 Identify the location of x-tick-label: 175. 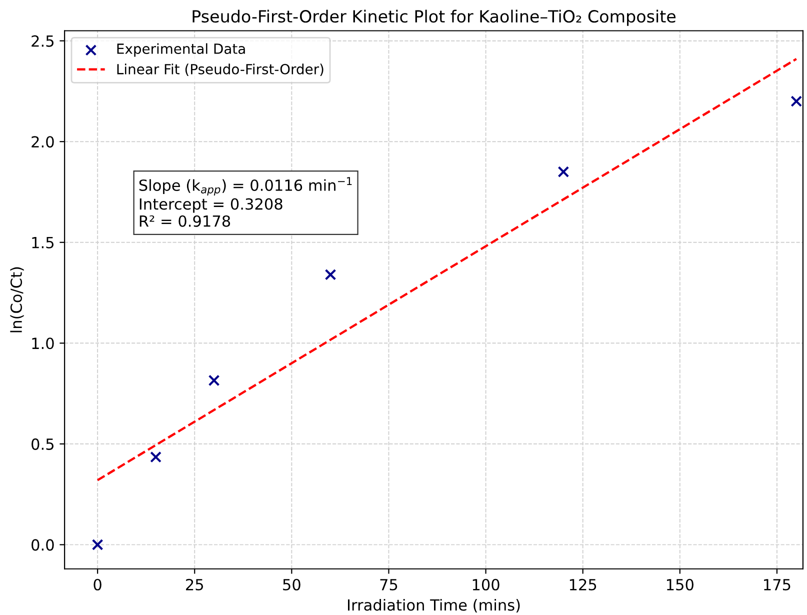
(777, 584).